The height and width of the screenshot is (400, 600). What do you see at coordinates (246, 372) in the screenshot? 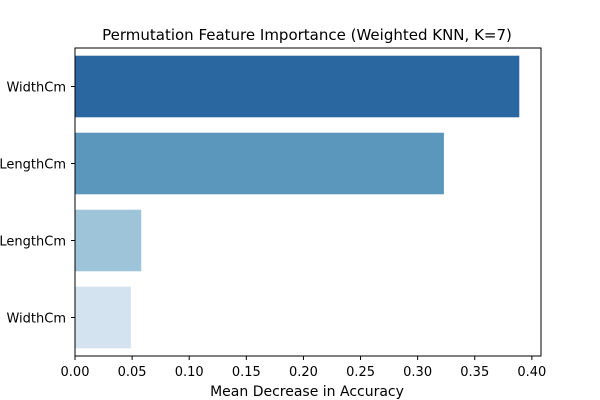
I see `x-tick-label: 0.15` at bounding box center [246, 372].